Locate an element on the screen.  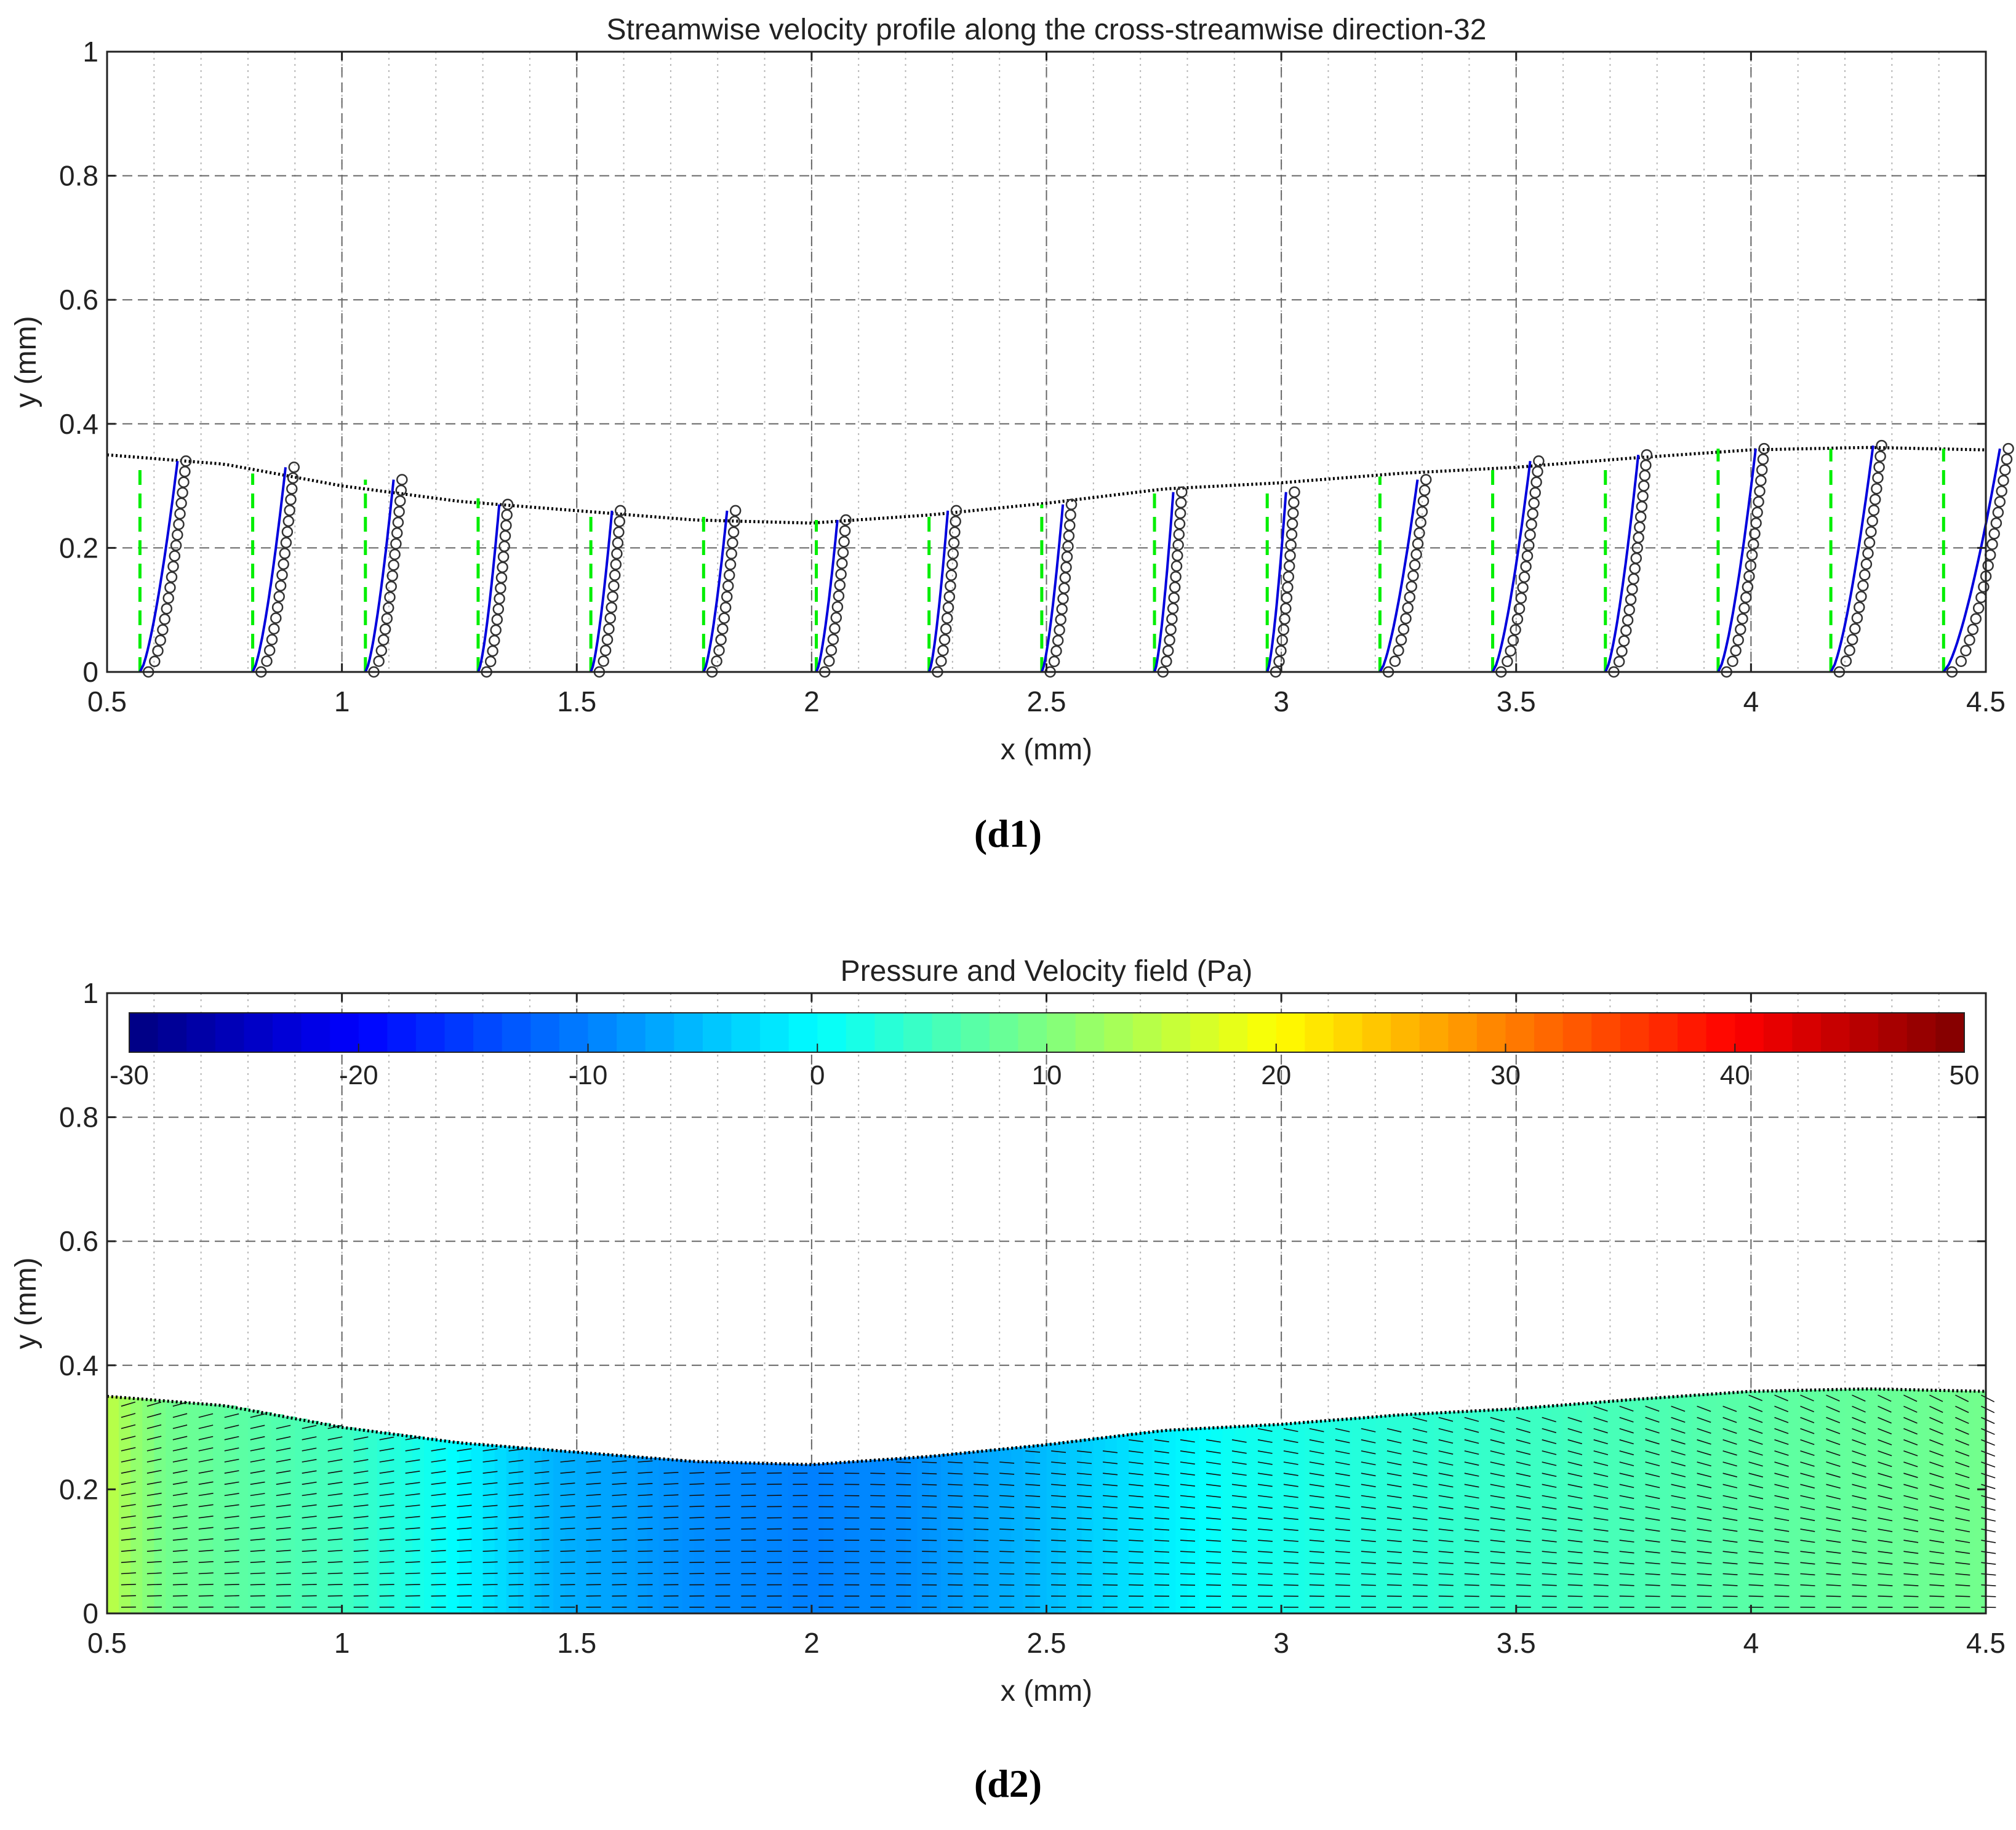
x-tick-label-d1: 3.5 is located at coordinates (1516, 701).